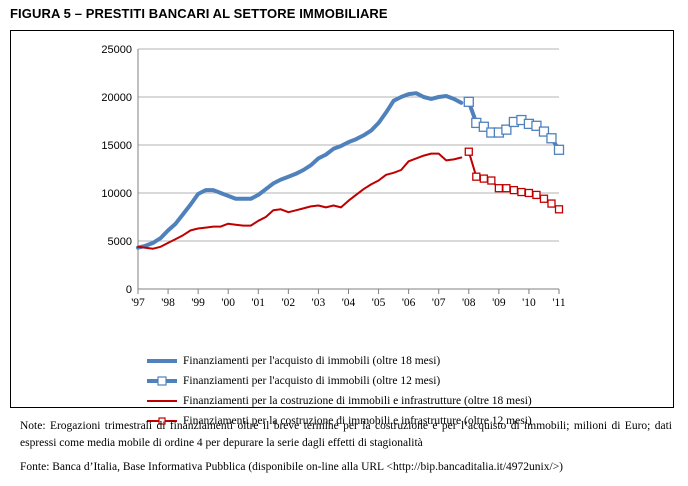 Image resolution: width=688 pixels, height=486 pixels. I want to click on y-tick-label: 0, so click(129, 290).